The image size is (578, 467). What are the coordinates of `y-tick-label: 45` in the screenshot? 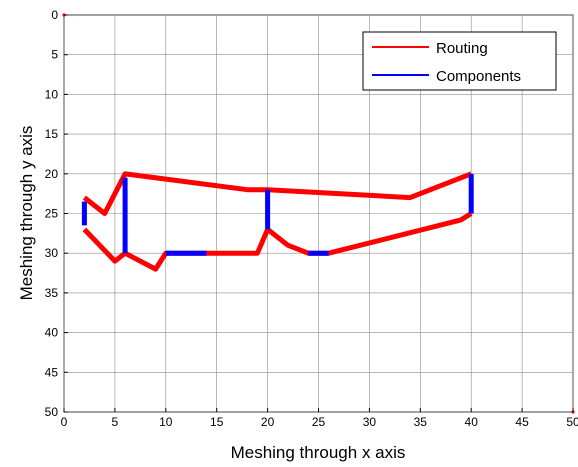 It's located at (52, 372).